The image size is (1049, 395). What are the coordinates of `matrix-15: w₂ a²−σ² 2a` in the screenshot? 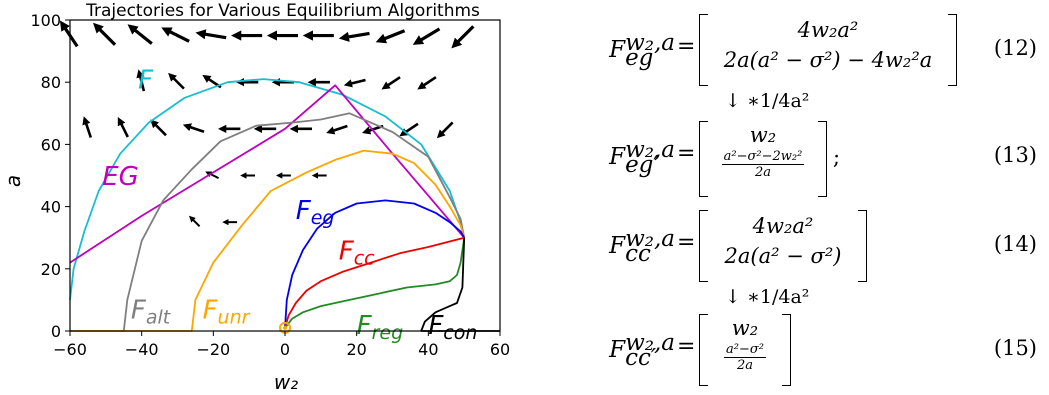 It's located at (745, 350).